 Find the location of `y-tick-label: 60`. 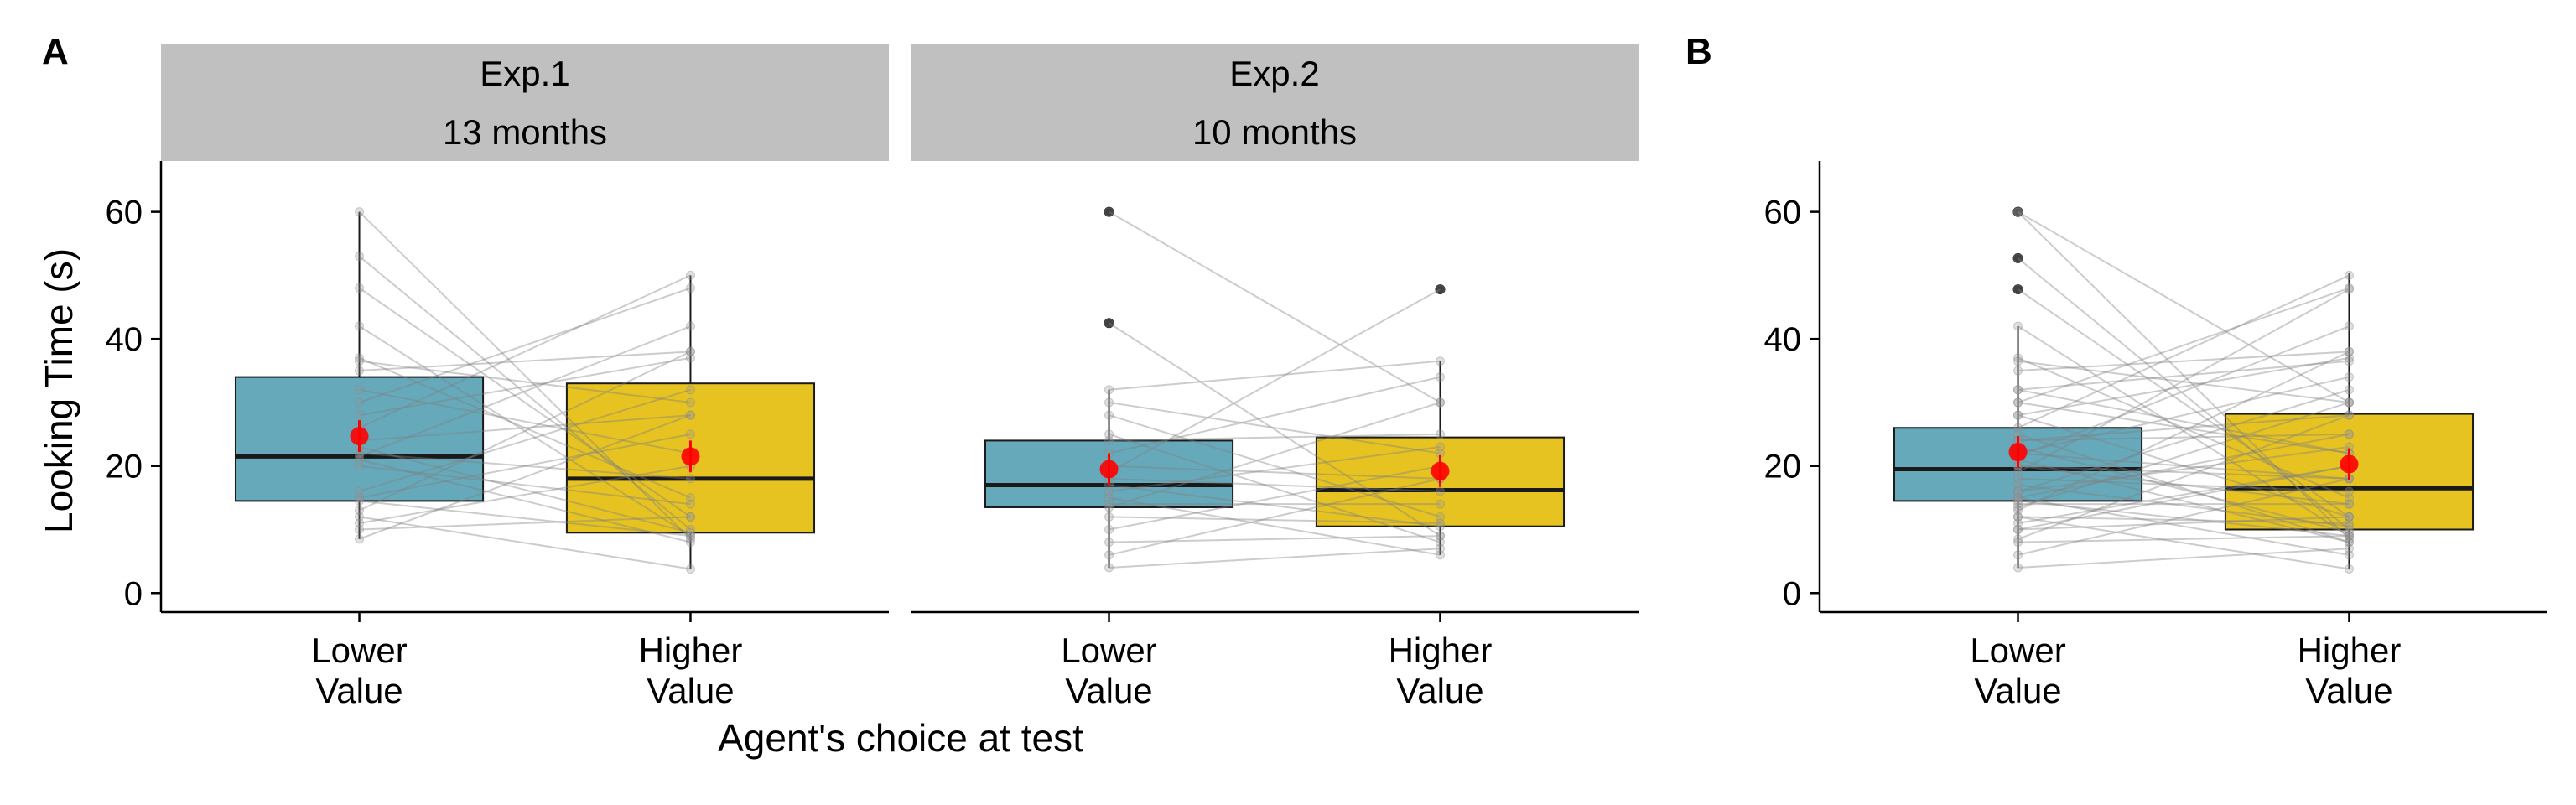

y-tick-label: 60 is located at coordinates (1783, 213).